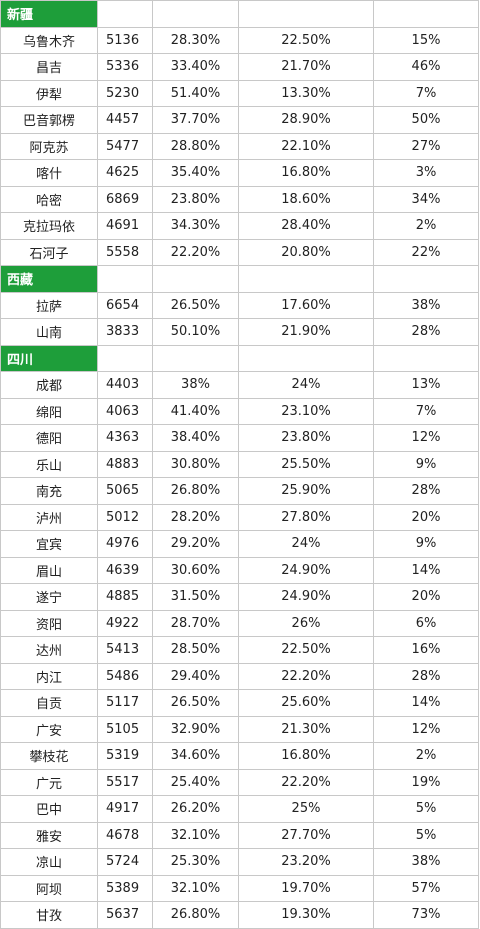  Describe the element at coordinates (306, 570) in the screenshot. I see `ratio-b: 24.90%` at that location.